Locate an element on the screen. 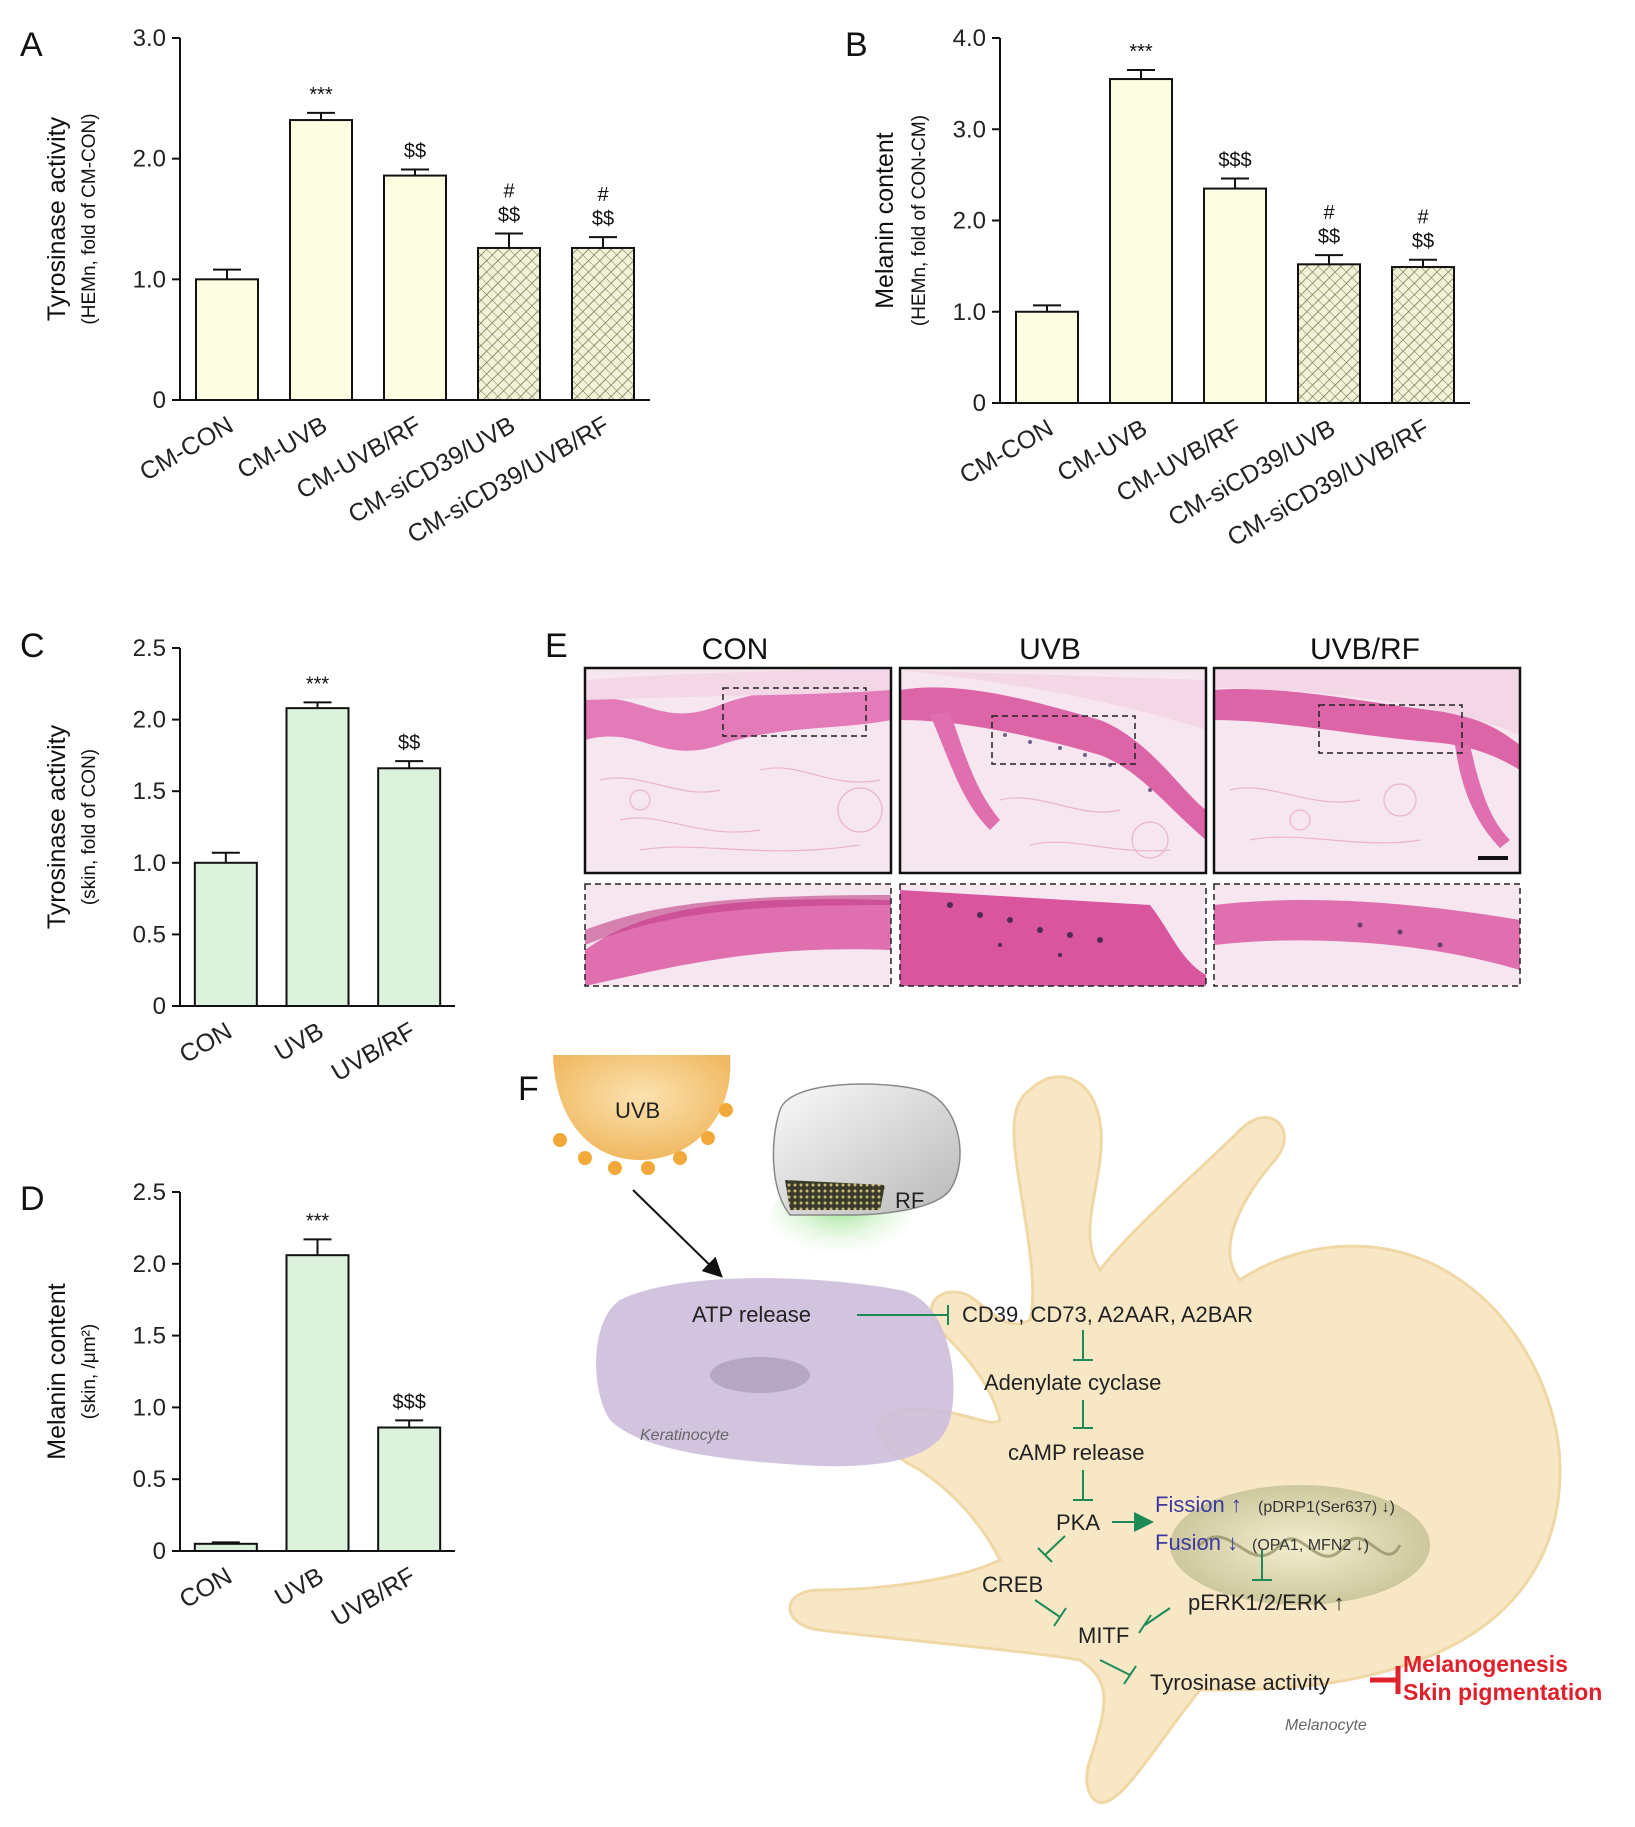 This screenshot has height=1827, width=1635. fission-detail: (pDRP1(Ser637) ↓) is located at coordinates (1326, 1507).